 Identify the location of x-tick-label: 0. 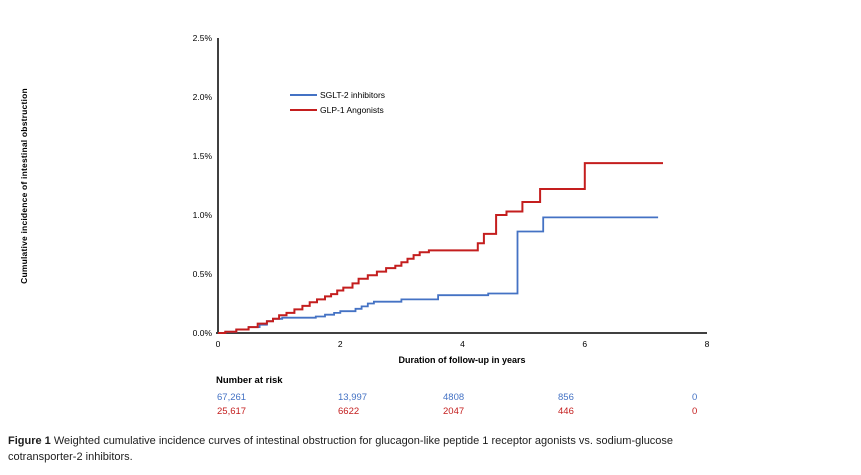
(218, 344).